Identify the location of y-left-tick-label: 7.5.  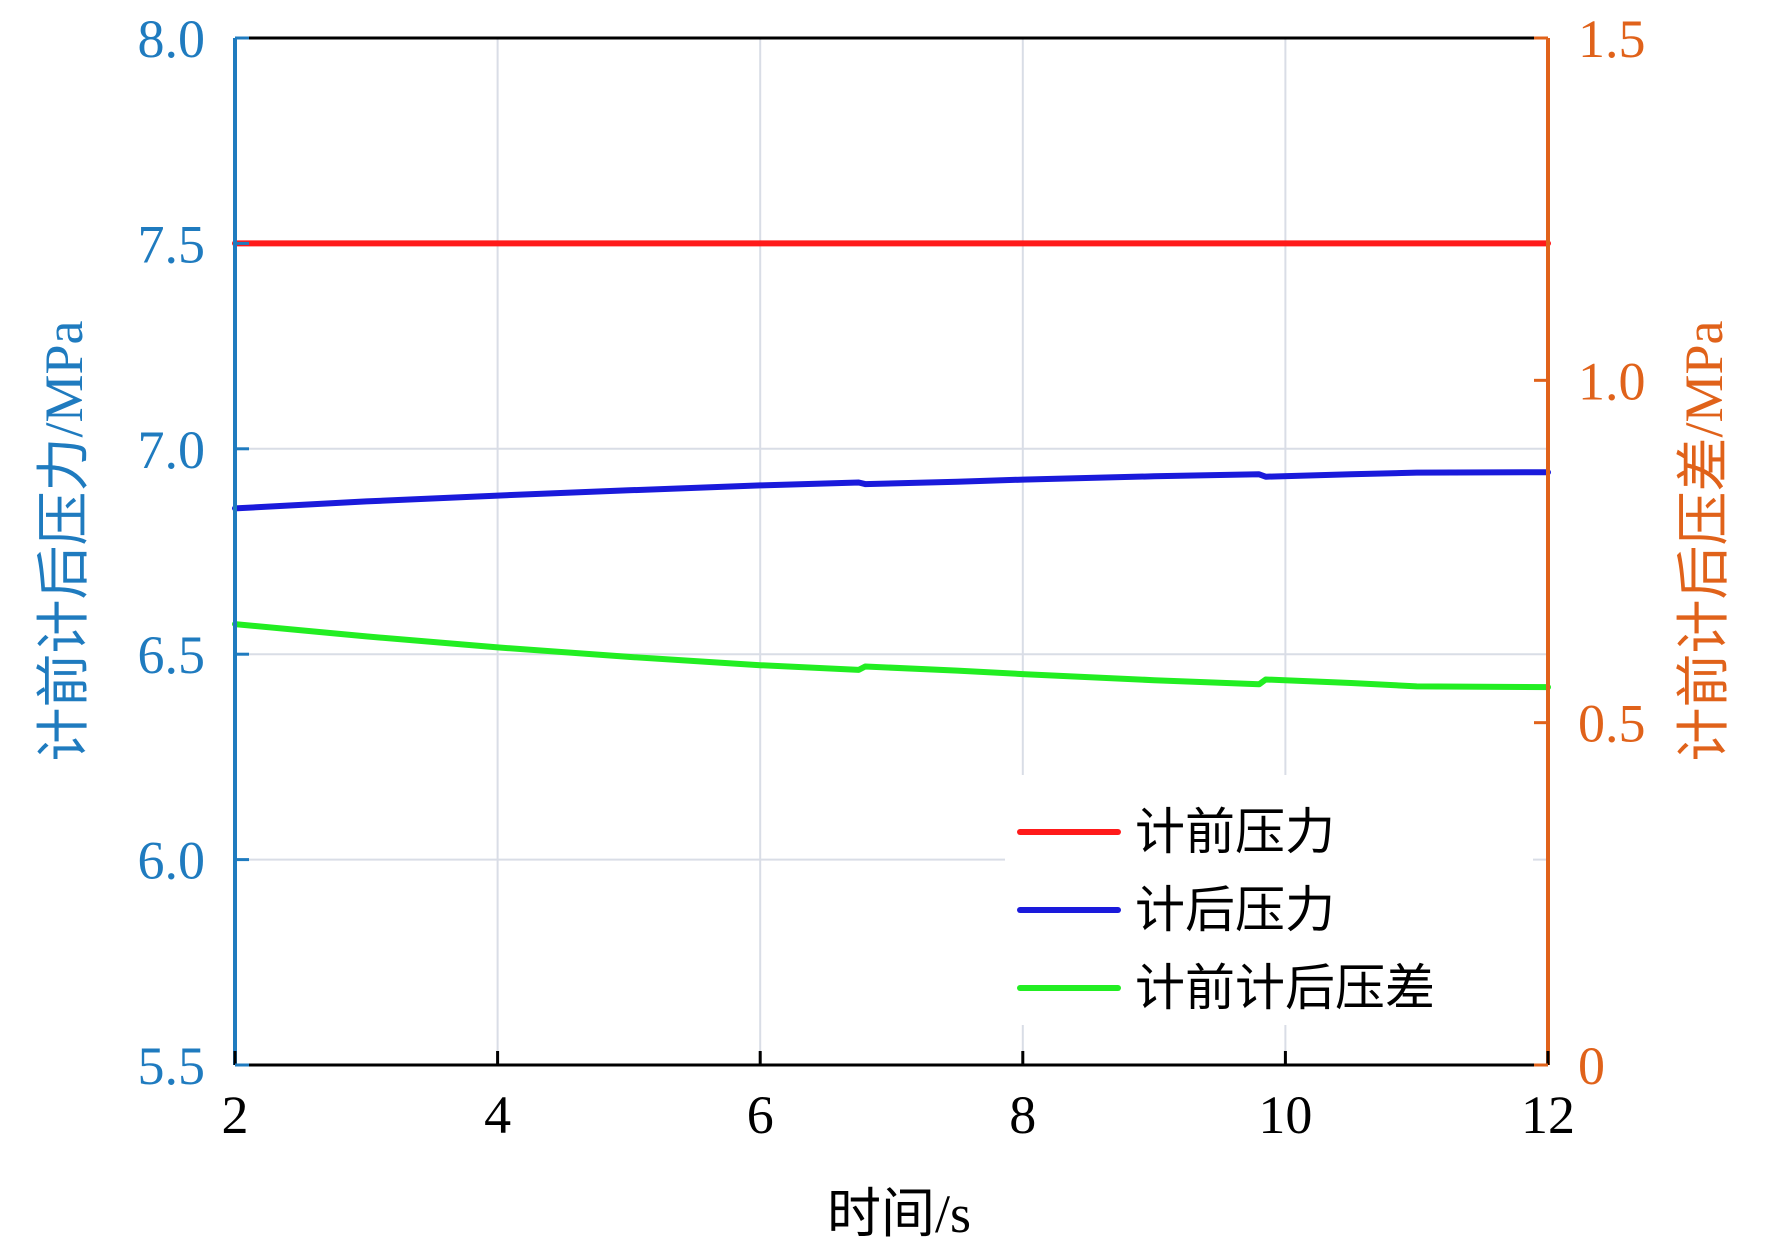
(172, 244).